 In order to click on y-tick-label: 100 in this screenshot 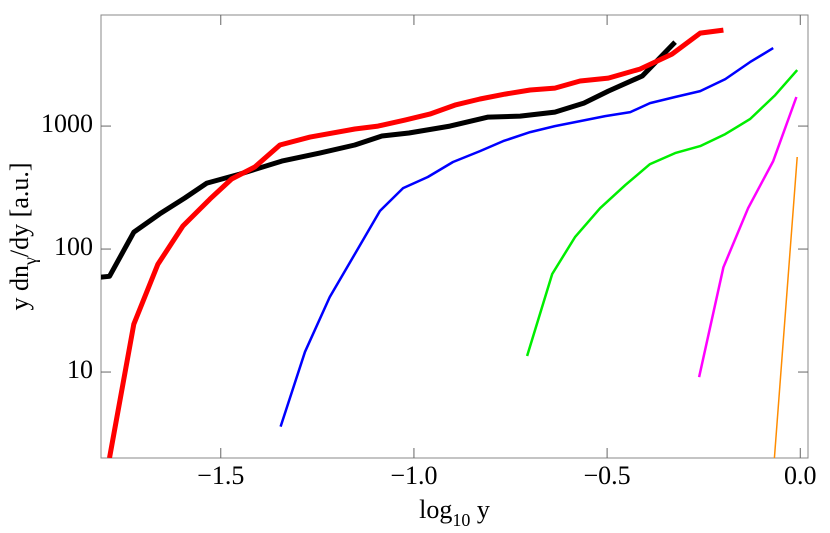, I will do `click(73, 246)`.